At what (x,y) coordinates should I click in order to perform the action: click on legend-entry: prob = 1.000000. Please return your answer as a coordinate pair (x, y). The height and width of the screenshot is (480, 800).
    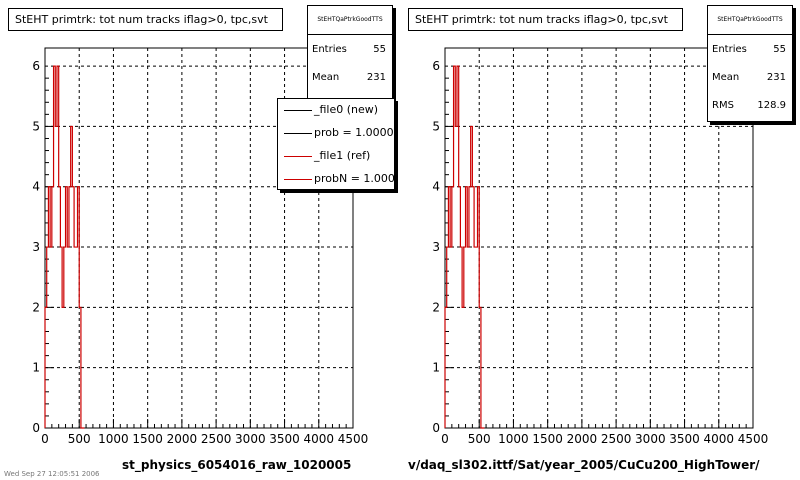
    Looking at the image, I should click on (336, 133).